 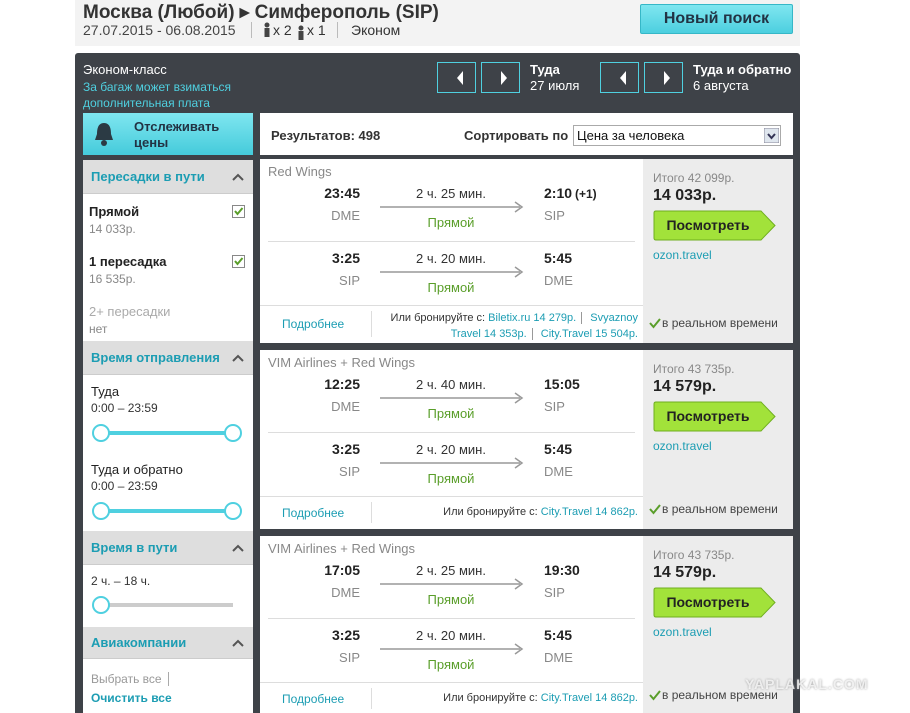 What do you see at coordinates (544, 326) in the screenshot?
I see `booking-link: Svyaznoy Travel 14 353р.` at bounding box center [544, 326].